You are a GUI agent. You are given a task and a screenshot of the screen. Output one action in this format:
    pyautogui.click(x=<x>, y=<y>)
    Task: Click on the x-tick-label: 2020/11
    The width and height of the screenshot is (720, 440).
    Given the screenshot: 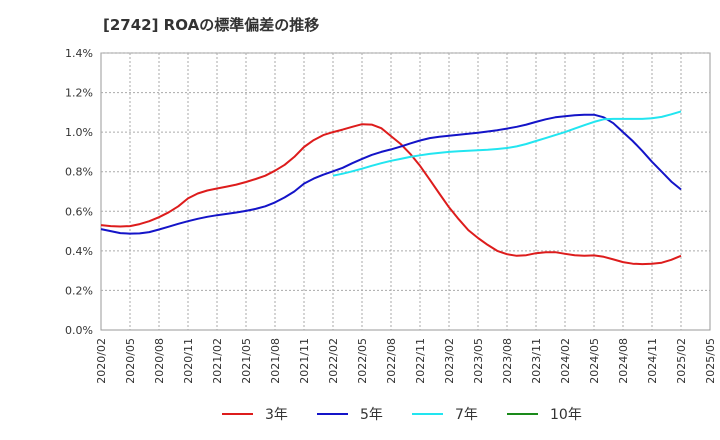 What is the action you would take?
    pyautogui.click(x=188, y=361)
    